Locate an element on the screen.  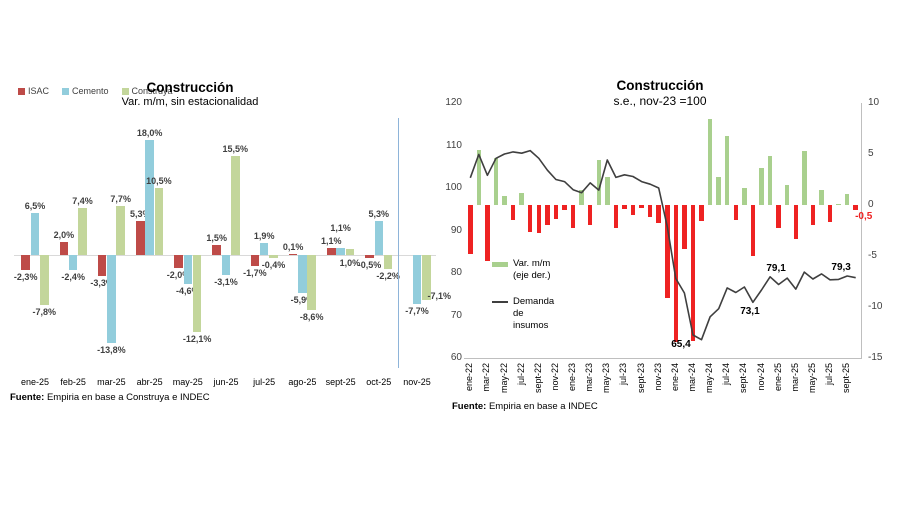
y-axis-tick: 120 is located at coordinates (453, 102).